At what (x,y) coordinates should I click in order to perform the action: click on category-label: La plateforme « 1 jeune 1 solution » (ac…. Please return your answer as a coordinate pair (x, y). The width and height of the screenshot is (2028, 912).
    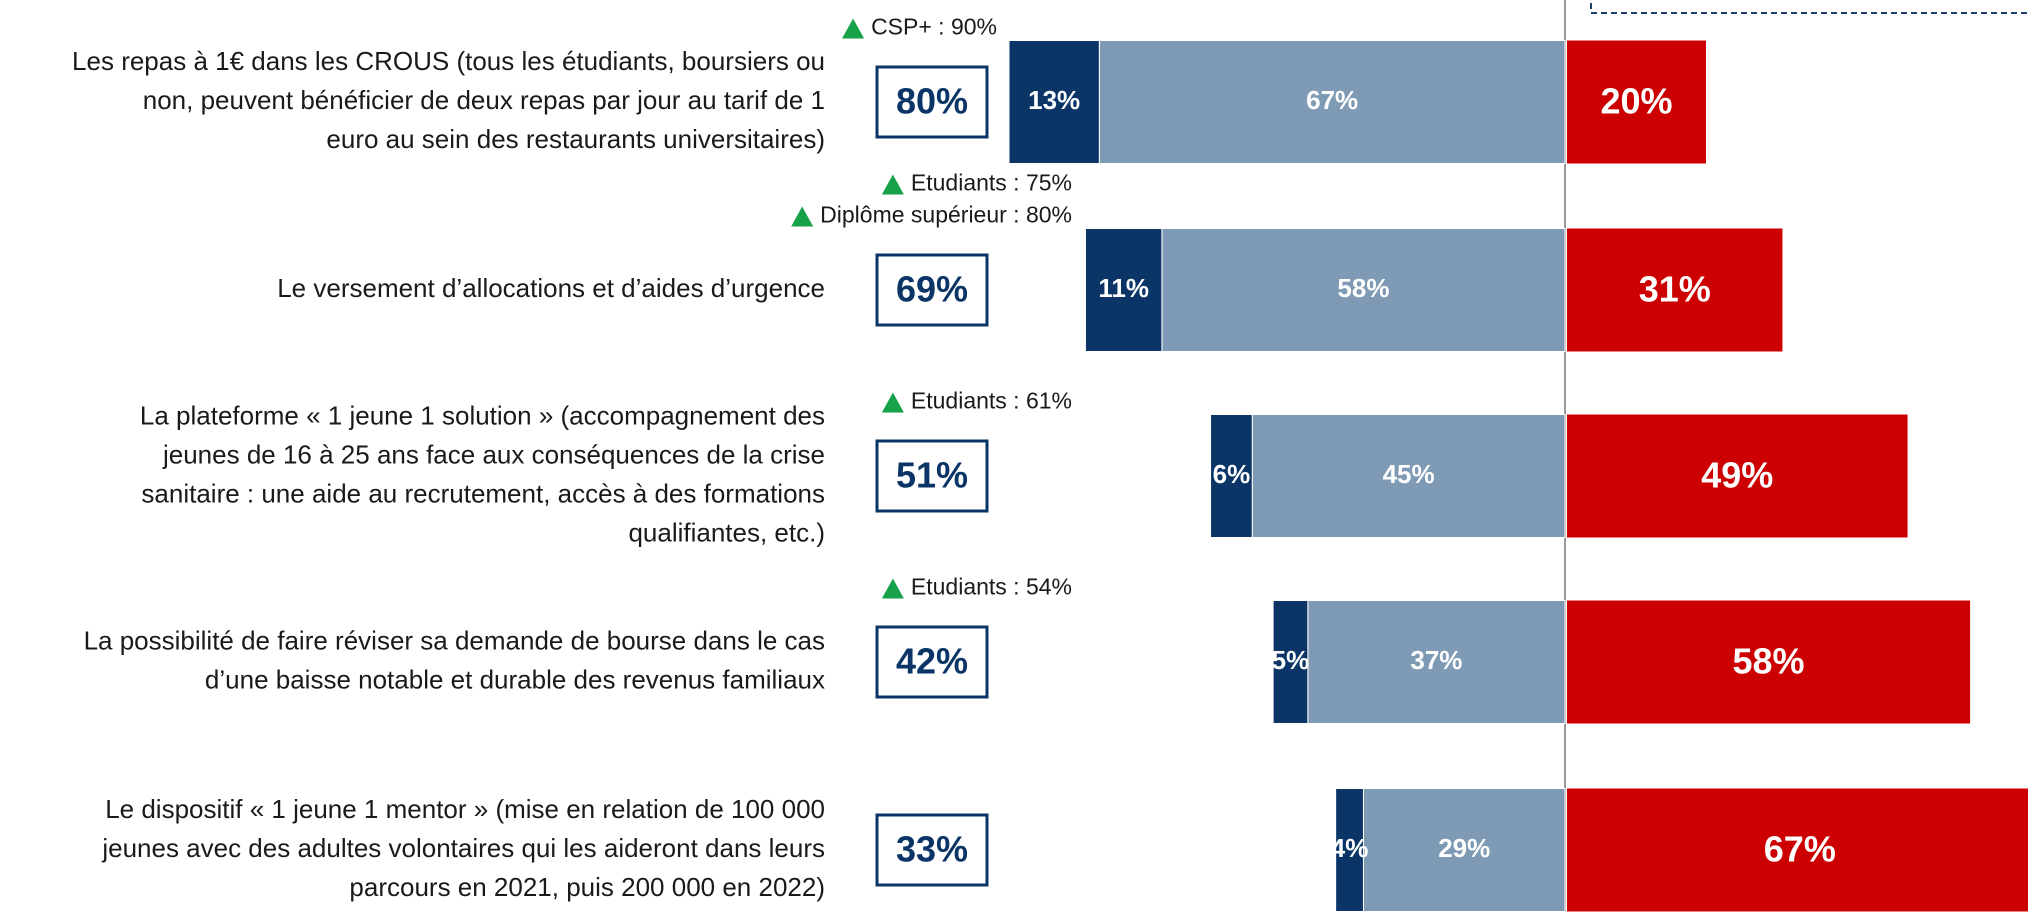
    Looking at the image, I should click on (482, 415).